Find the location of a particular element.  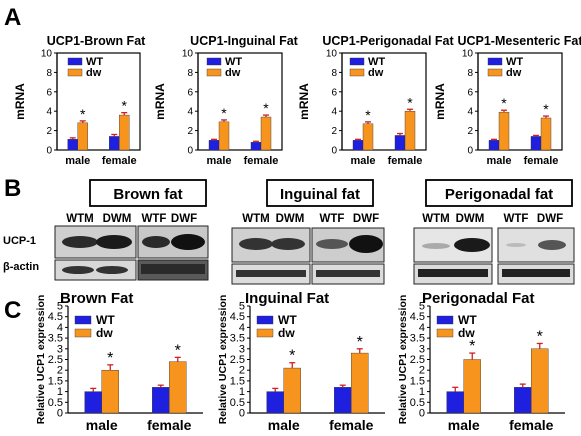

panel-letter-a: A is located at coordinates (12, 17).